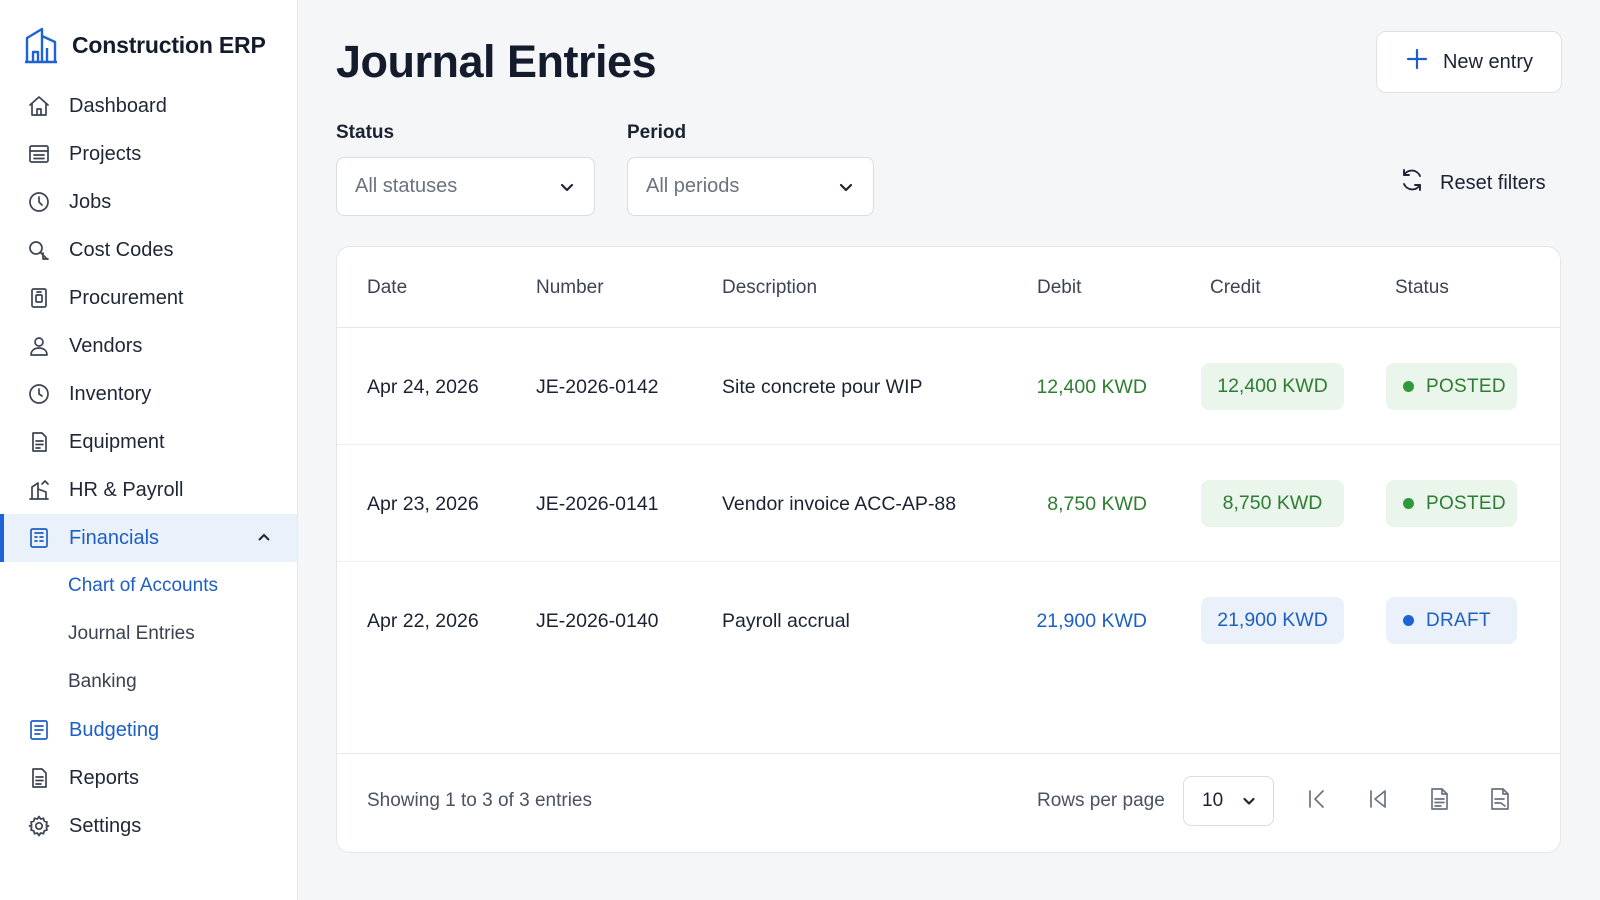  What do you see at coordinates (148, 346) in the screenshot?
I see `sidebar-item-vendors: Vendors` at bounding box center [148, 346].